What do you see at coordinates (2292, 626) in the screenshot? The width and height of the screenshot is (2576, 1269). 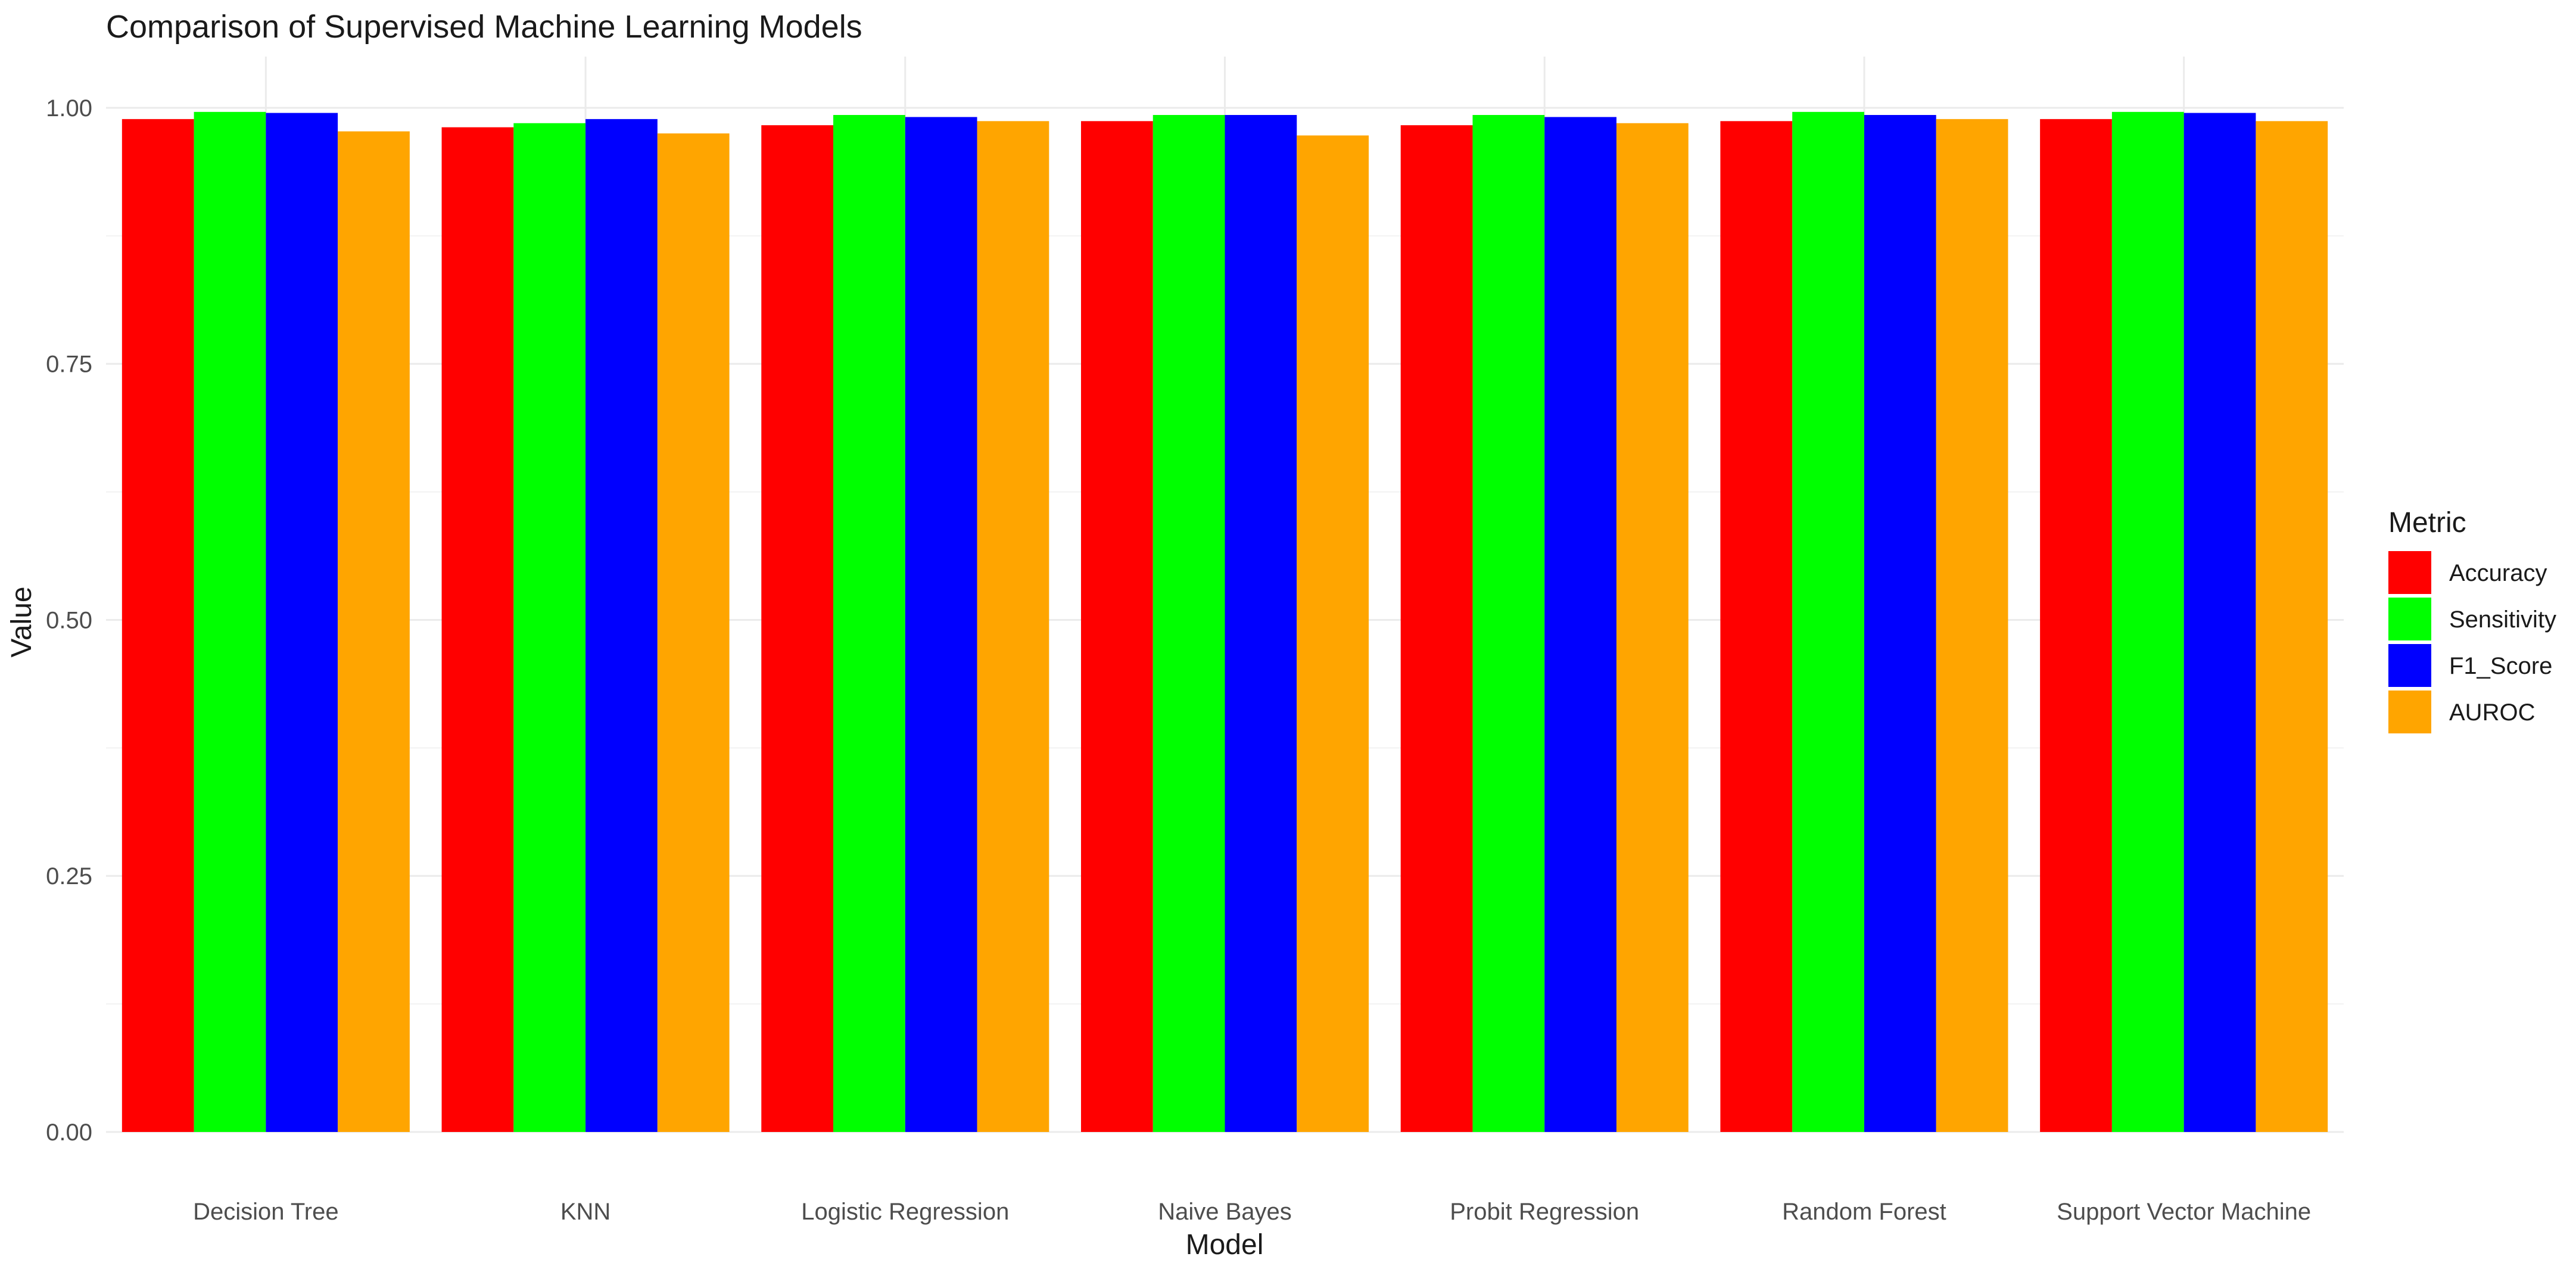 I see `bar-auroc-support-vector-machine` at bounding box center [2292, 626].